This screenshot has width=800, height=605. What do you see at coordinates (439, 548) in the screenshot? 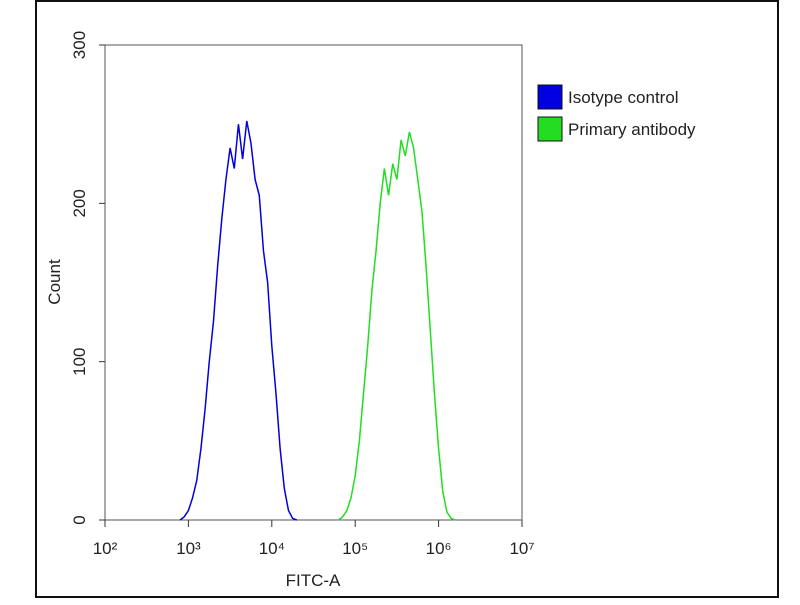
I see `x-tick-label: 10⁶` at bounding box center [439, 548].